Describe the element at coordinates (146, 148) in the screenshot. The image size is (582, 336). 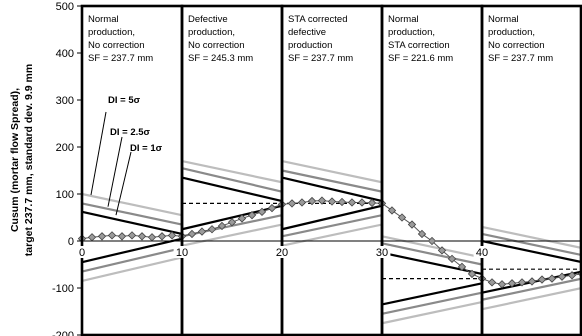
I see `di-label: DI = 1σ` at that location.